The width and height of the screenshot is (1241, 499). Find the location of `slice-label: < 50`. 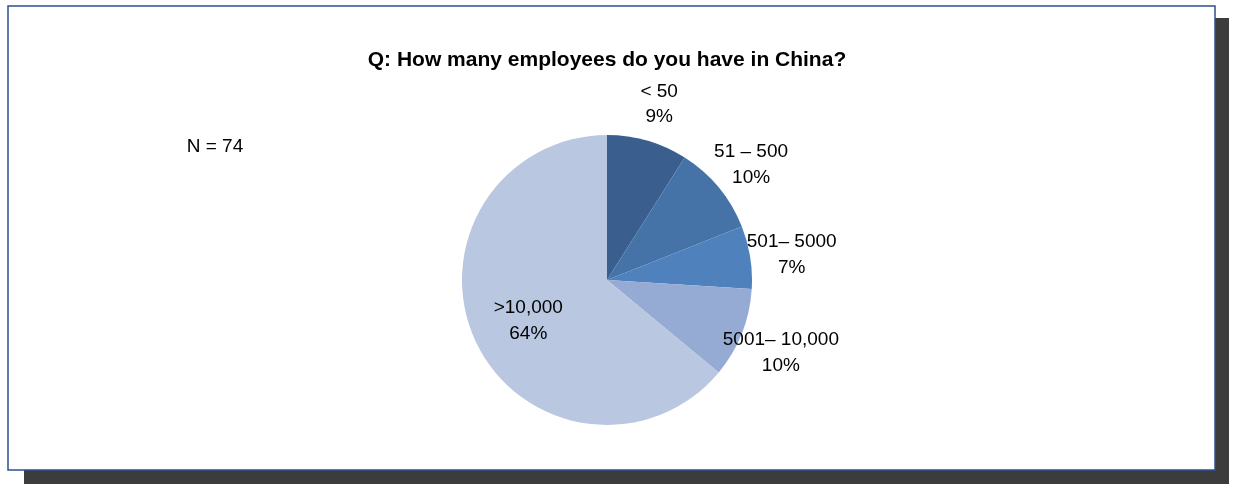

slice-label: < 50 is located at coordinates (659, 90).